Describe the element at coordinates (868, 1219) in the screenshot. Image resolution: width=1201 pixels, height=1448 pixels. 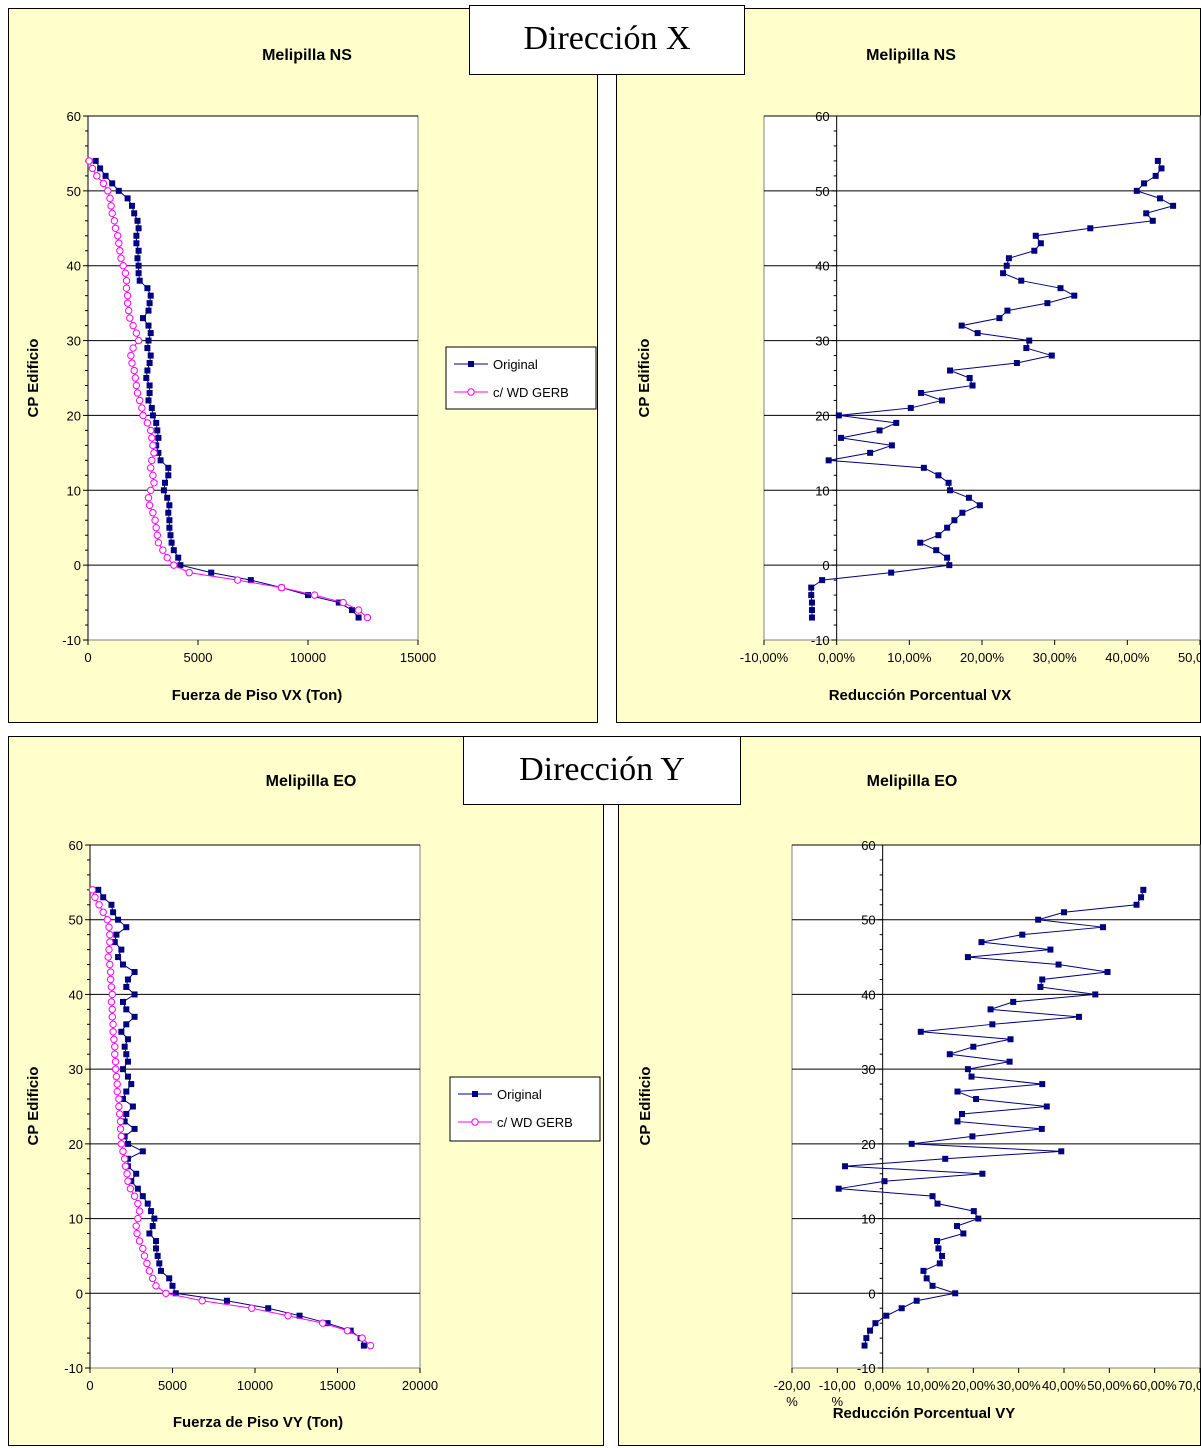
I see `y-tick-label: 10` at that location.